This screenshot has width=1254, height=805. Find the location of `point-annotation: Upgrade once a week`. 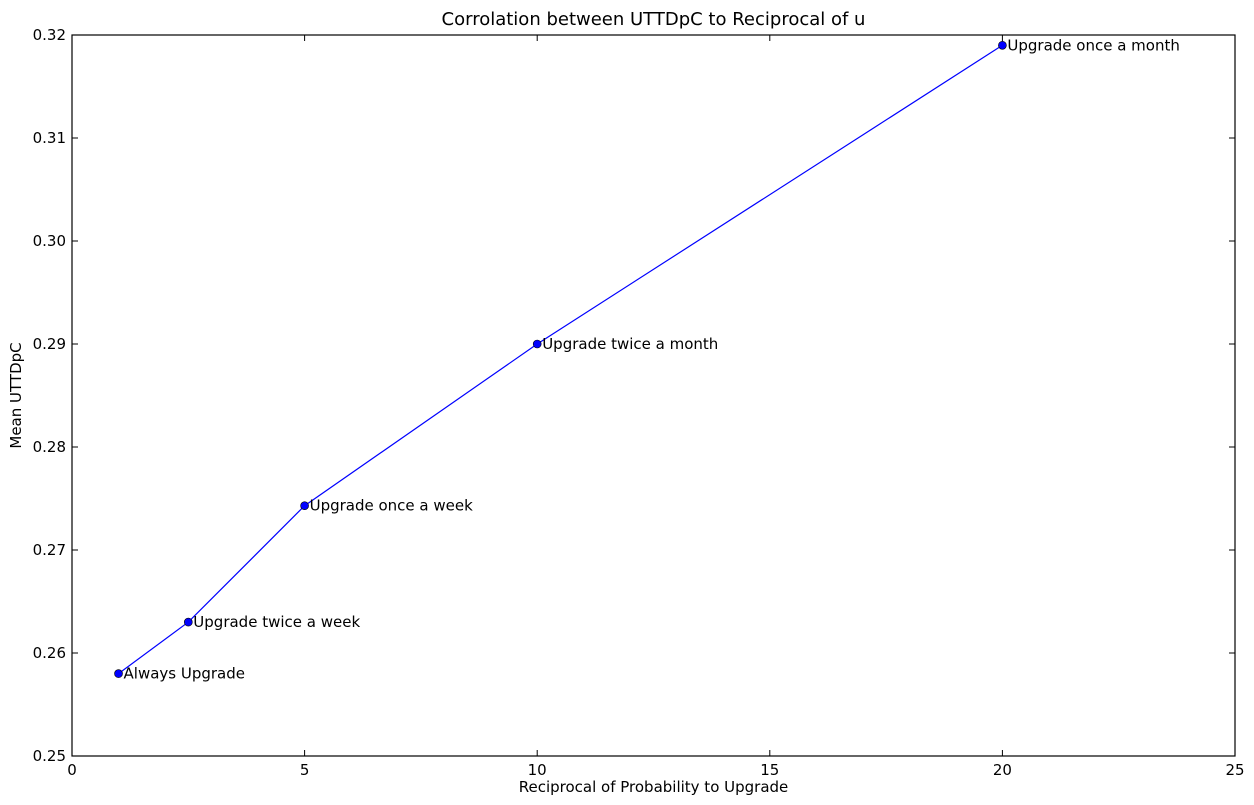

point-annotation: Upgrade once a week is located at coordinates (392, 506).